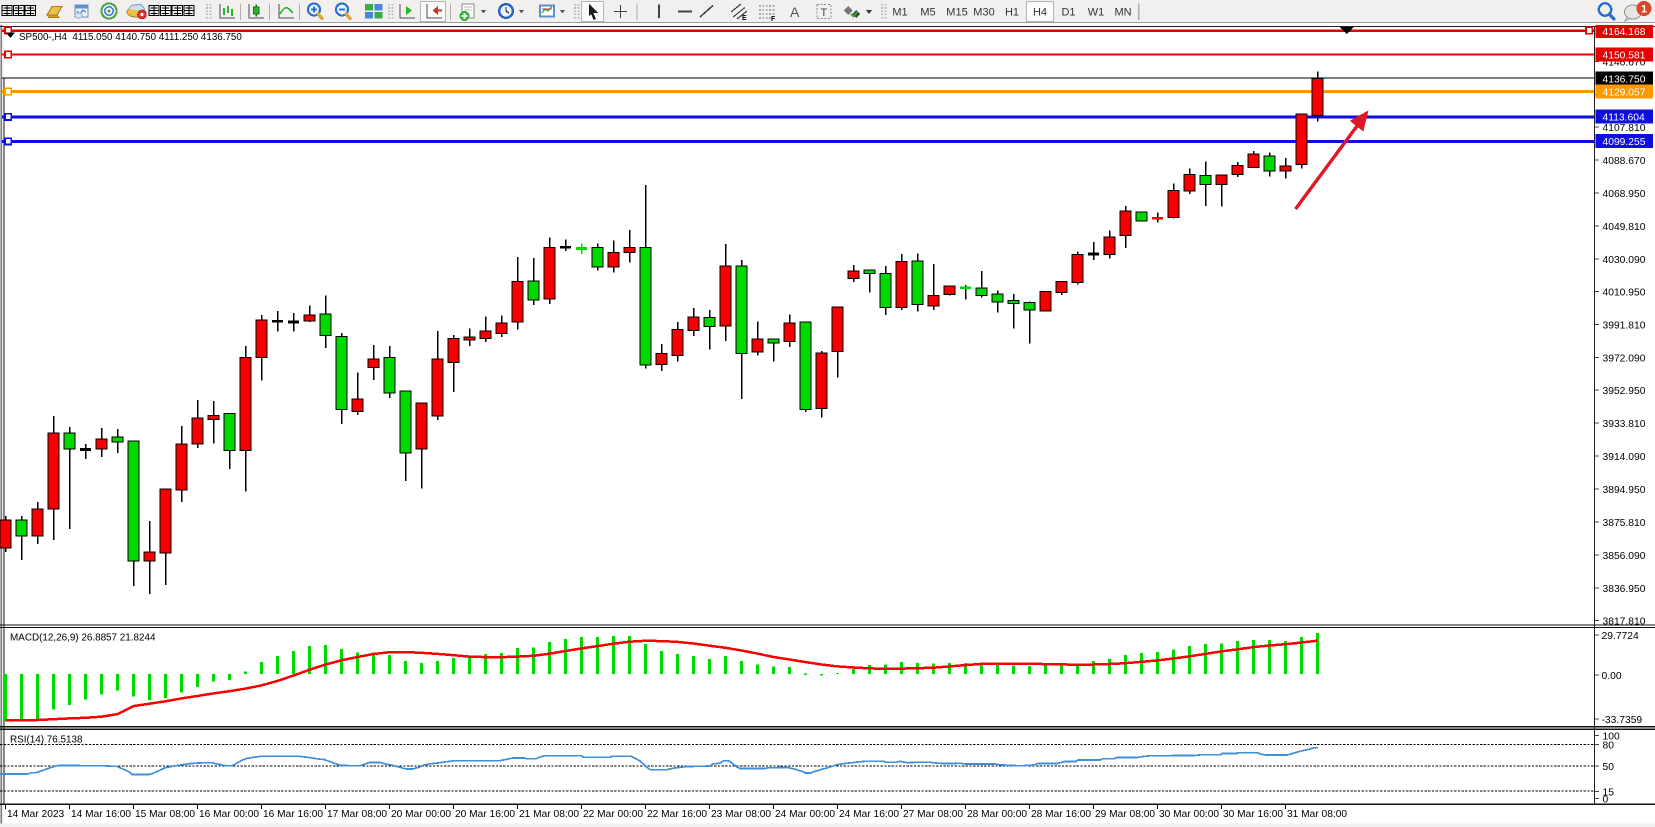  What do you see at coordinates (1624, 142) in the screenshot?
I see `svg-text: 4099.255` at bounding box center [1624, 142].